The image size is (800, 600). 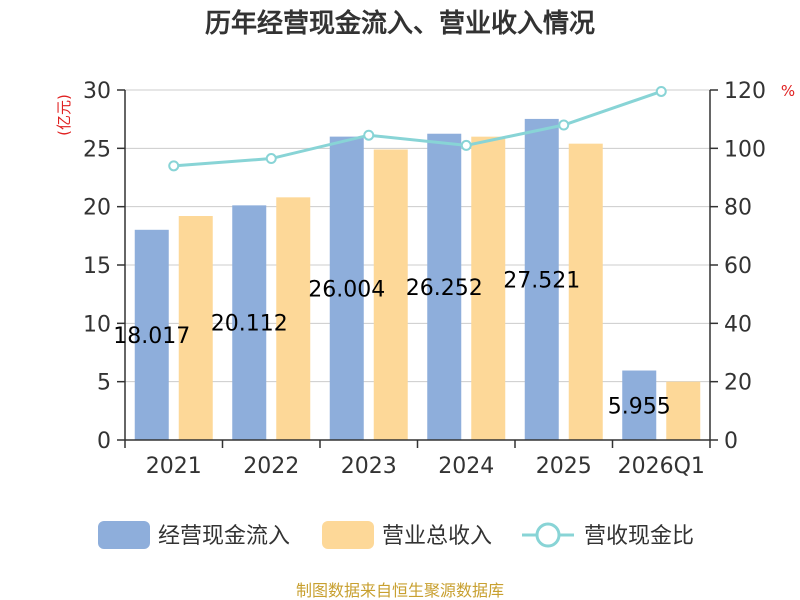 I want to click on left-axis: 0 5 10 15 20 25 30, so click(x=104, y=266).